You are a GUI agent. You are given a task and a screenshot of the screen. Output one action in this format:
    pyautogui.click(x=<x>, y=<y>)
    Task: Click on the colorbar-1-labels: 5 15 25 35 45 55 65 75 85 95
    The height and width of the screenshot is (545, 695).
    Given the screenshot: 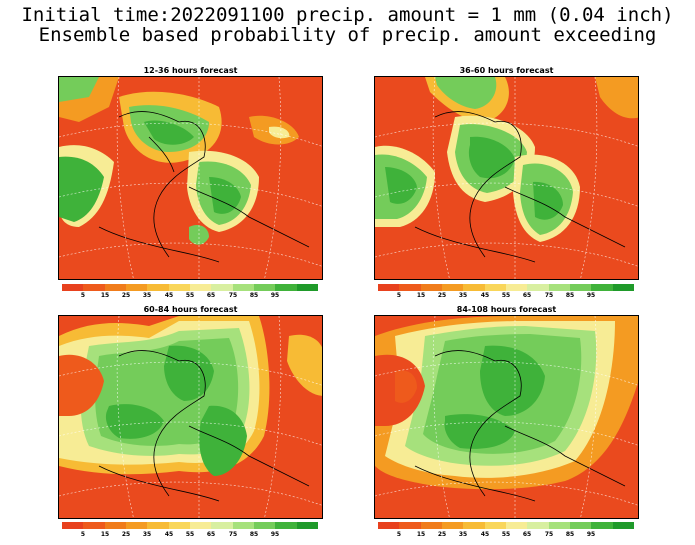 What is the action you would take?
    pyautogui.click(x=190, y=296)
    